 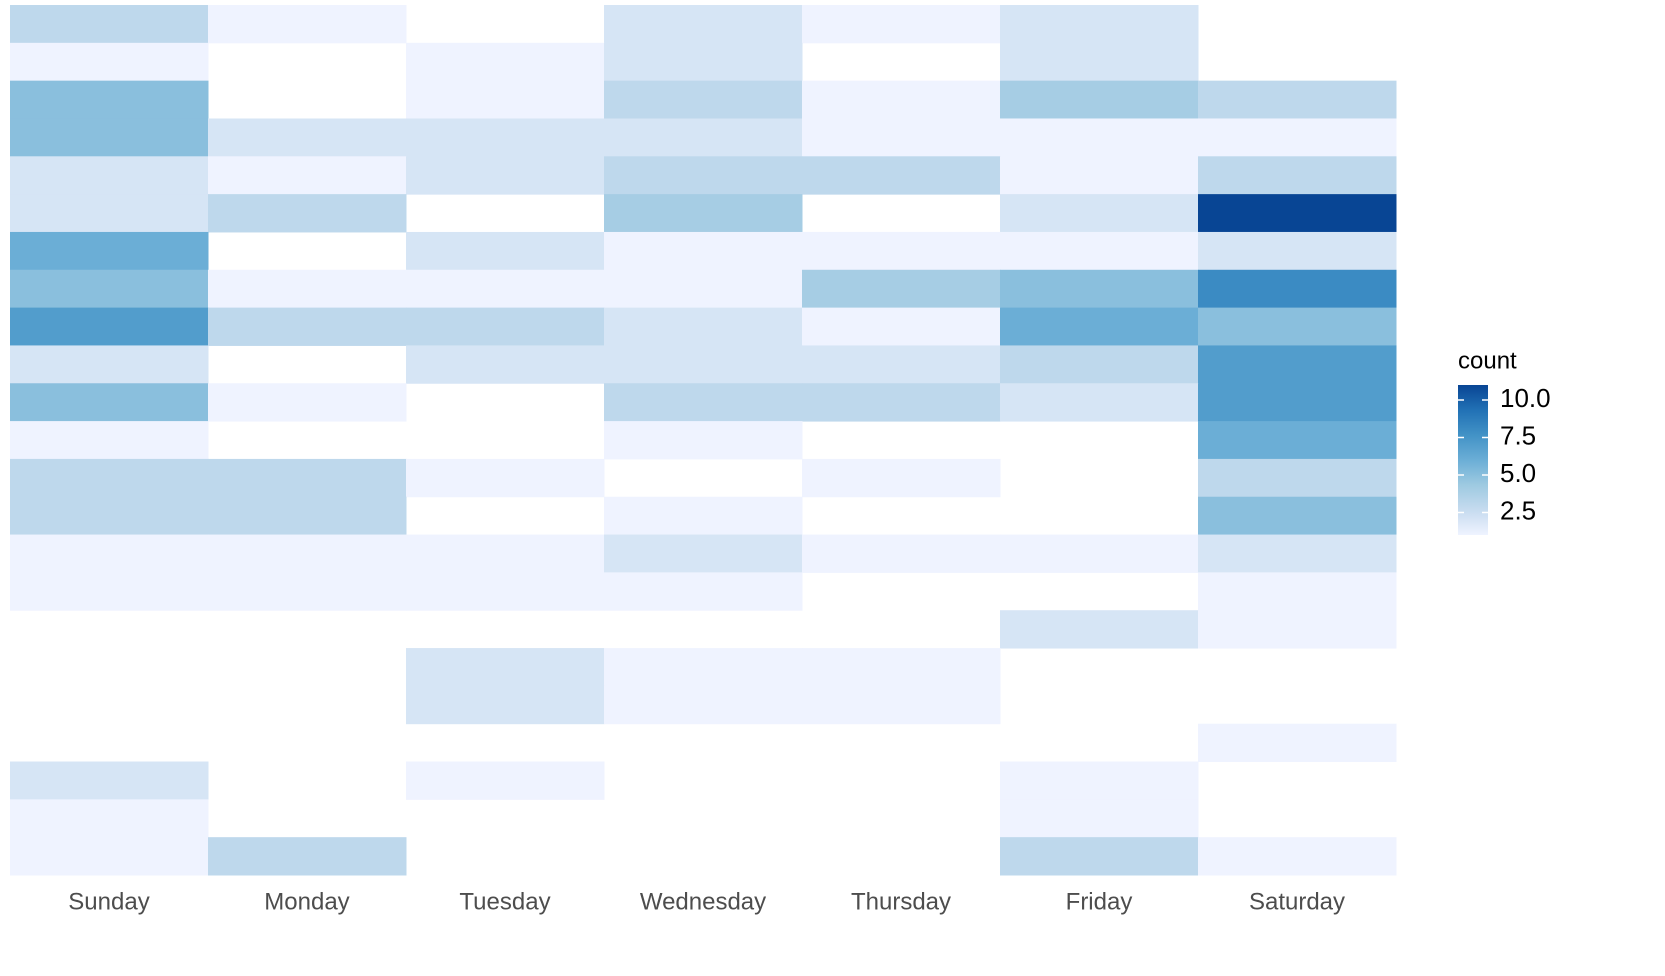 I want to click on colorbar-tick-label: 7.5, so click(x=1518, y=435).